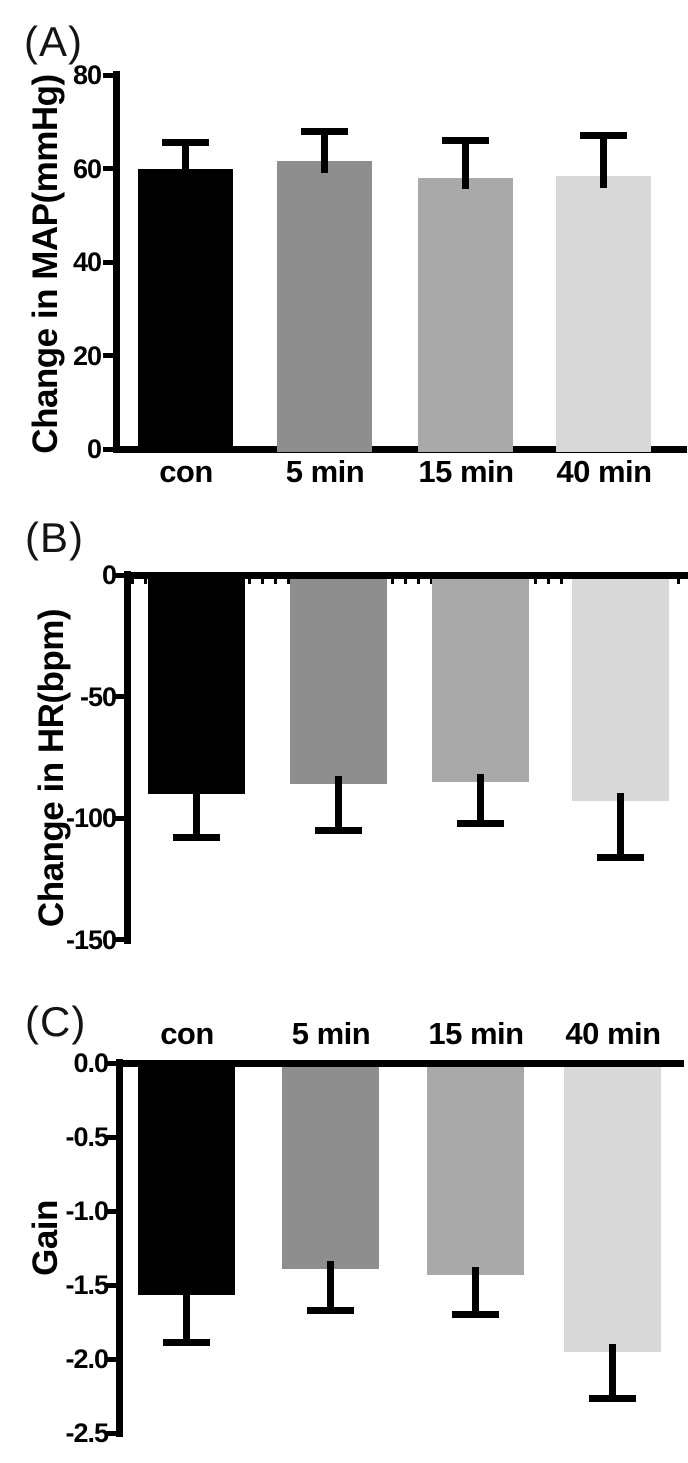 The image size is (688, 1463). I want to click on panel-c-error-stem-15-min, so click(475, 1292).